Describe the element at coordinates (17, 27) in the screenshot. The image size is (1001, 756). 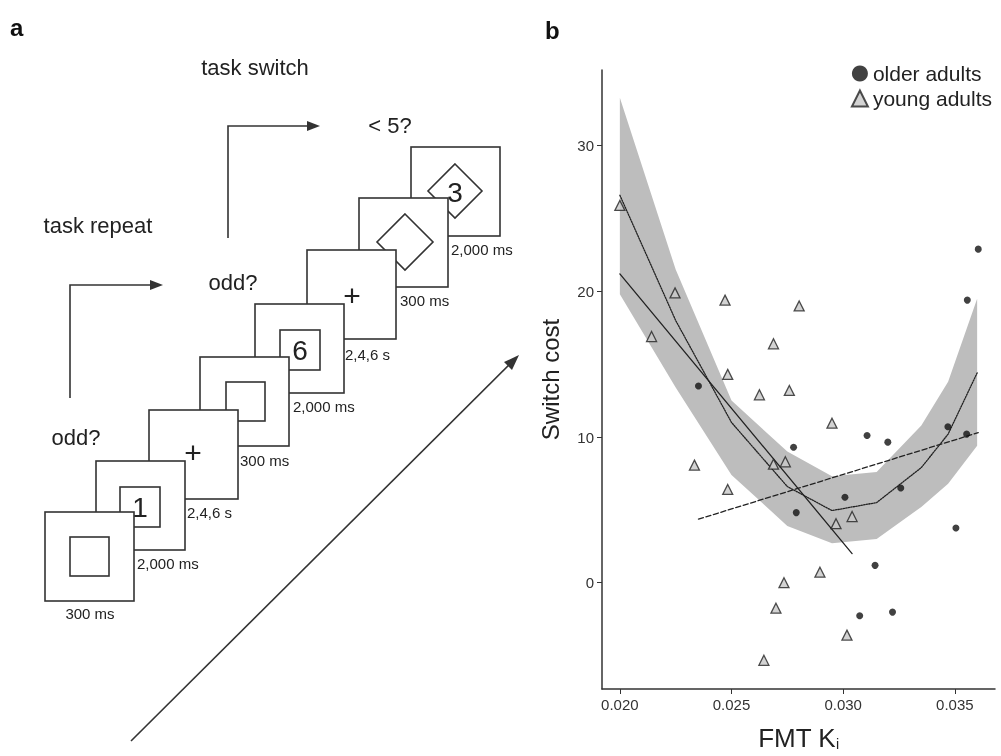
I see `text: a` at that location.